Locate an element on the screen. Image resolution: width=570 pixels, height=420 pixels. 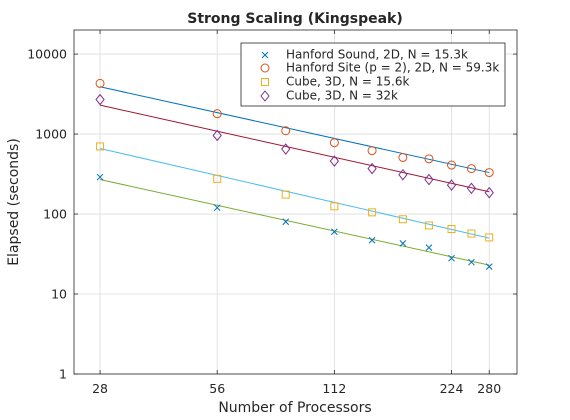
x-axis-label: Number of Processors is located at coordinates (294, 408).